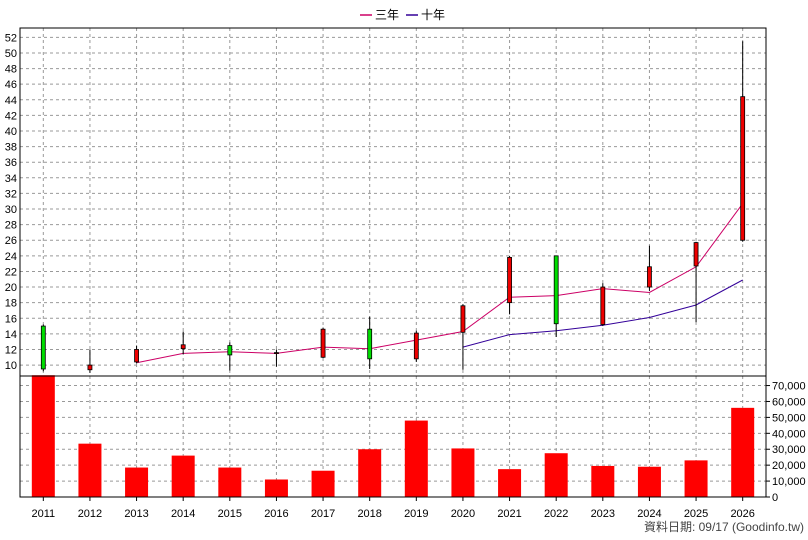 The width and height of the screenshot is (808, 540). What do you see at coordinates (11, 288) in the screenshot?
I see `price-tick-label: 20` at bounding box center [11, 288].